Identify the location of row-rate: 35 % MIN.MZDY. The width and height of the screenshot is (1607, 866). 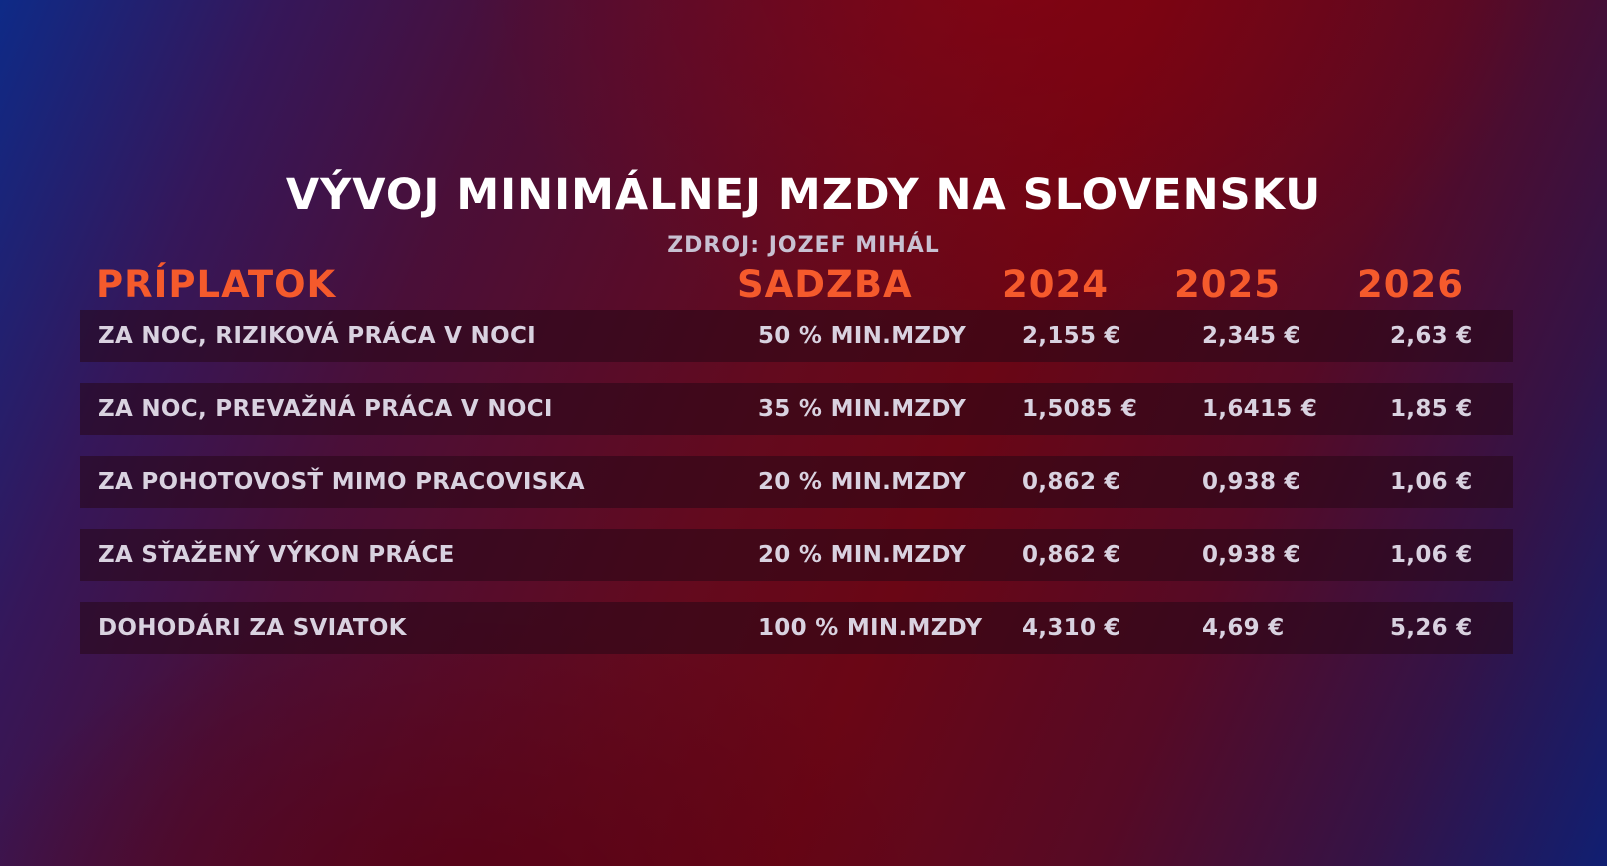
(862, 409).